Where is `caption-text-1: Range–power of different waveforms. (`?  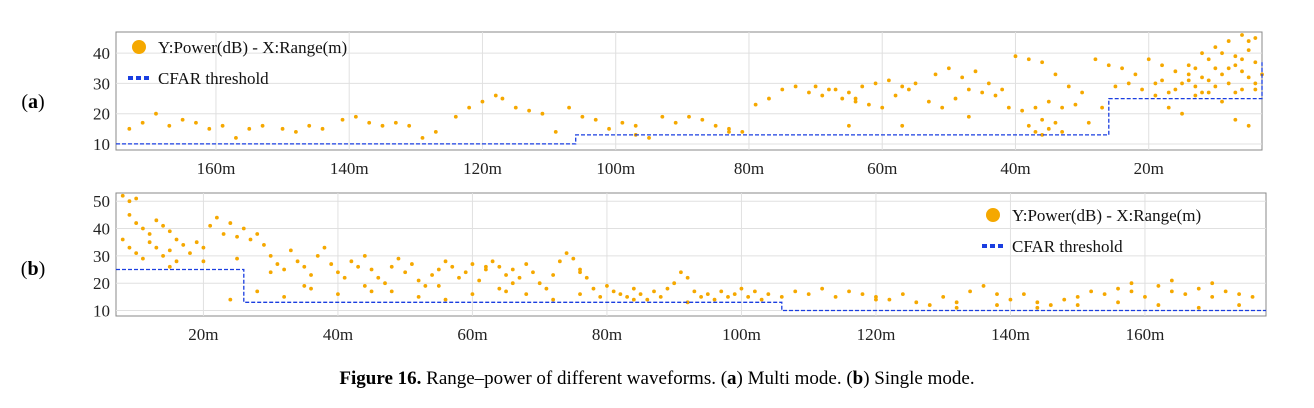 caption-text-1: Range–power of different waveforms. ( is located at coordinates (574, 378).